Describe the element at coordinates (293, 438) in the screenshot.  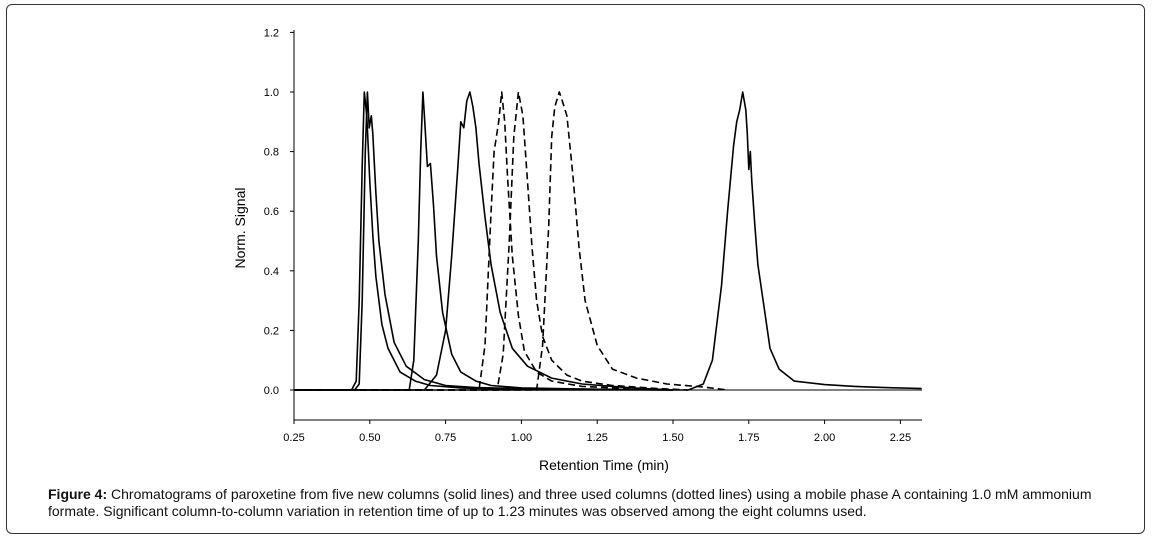
I see `x-tick-label: 0.25` at that location.